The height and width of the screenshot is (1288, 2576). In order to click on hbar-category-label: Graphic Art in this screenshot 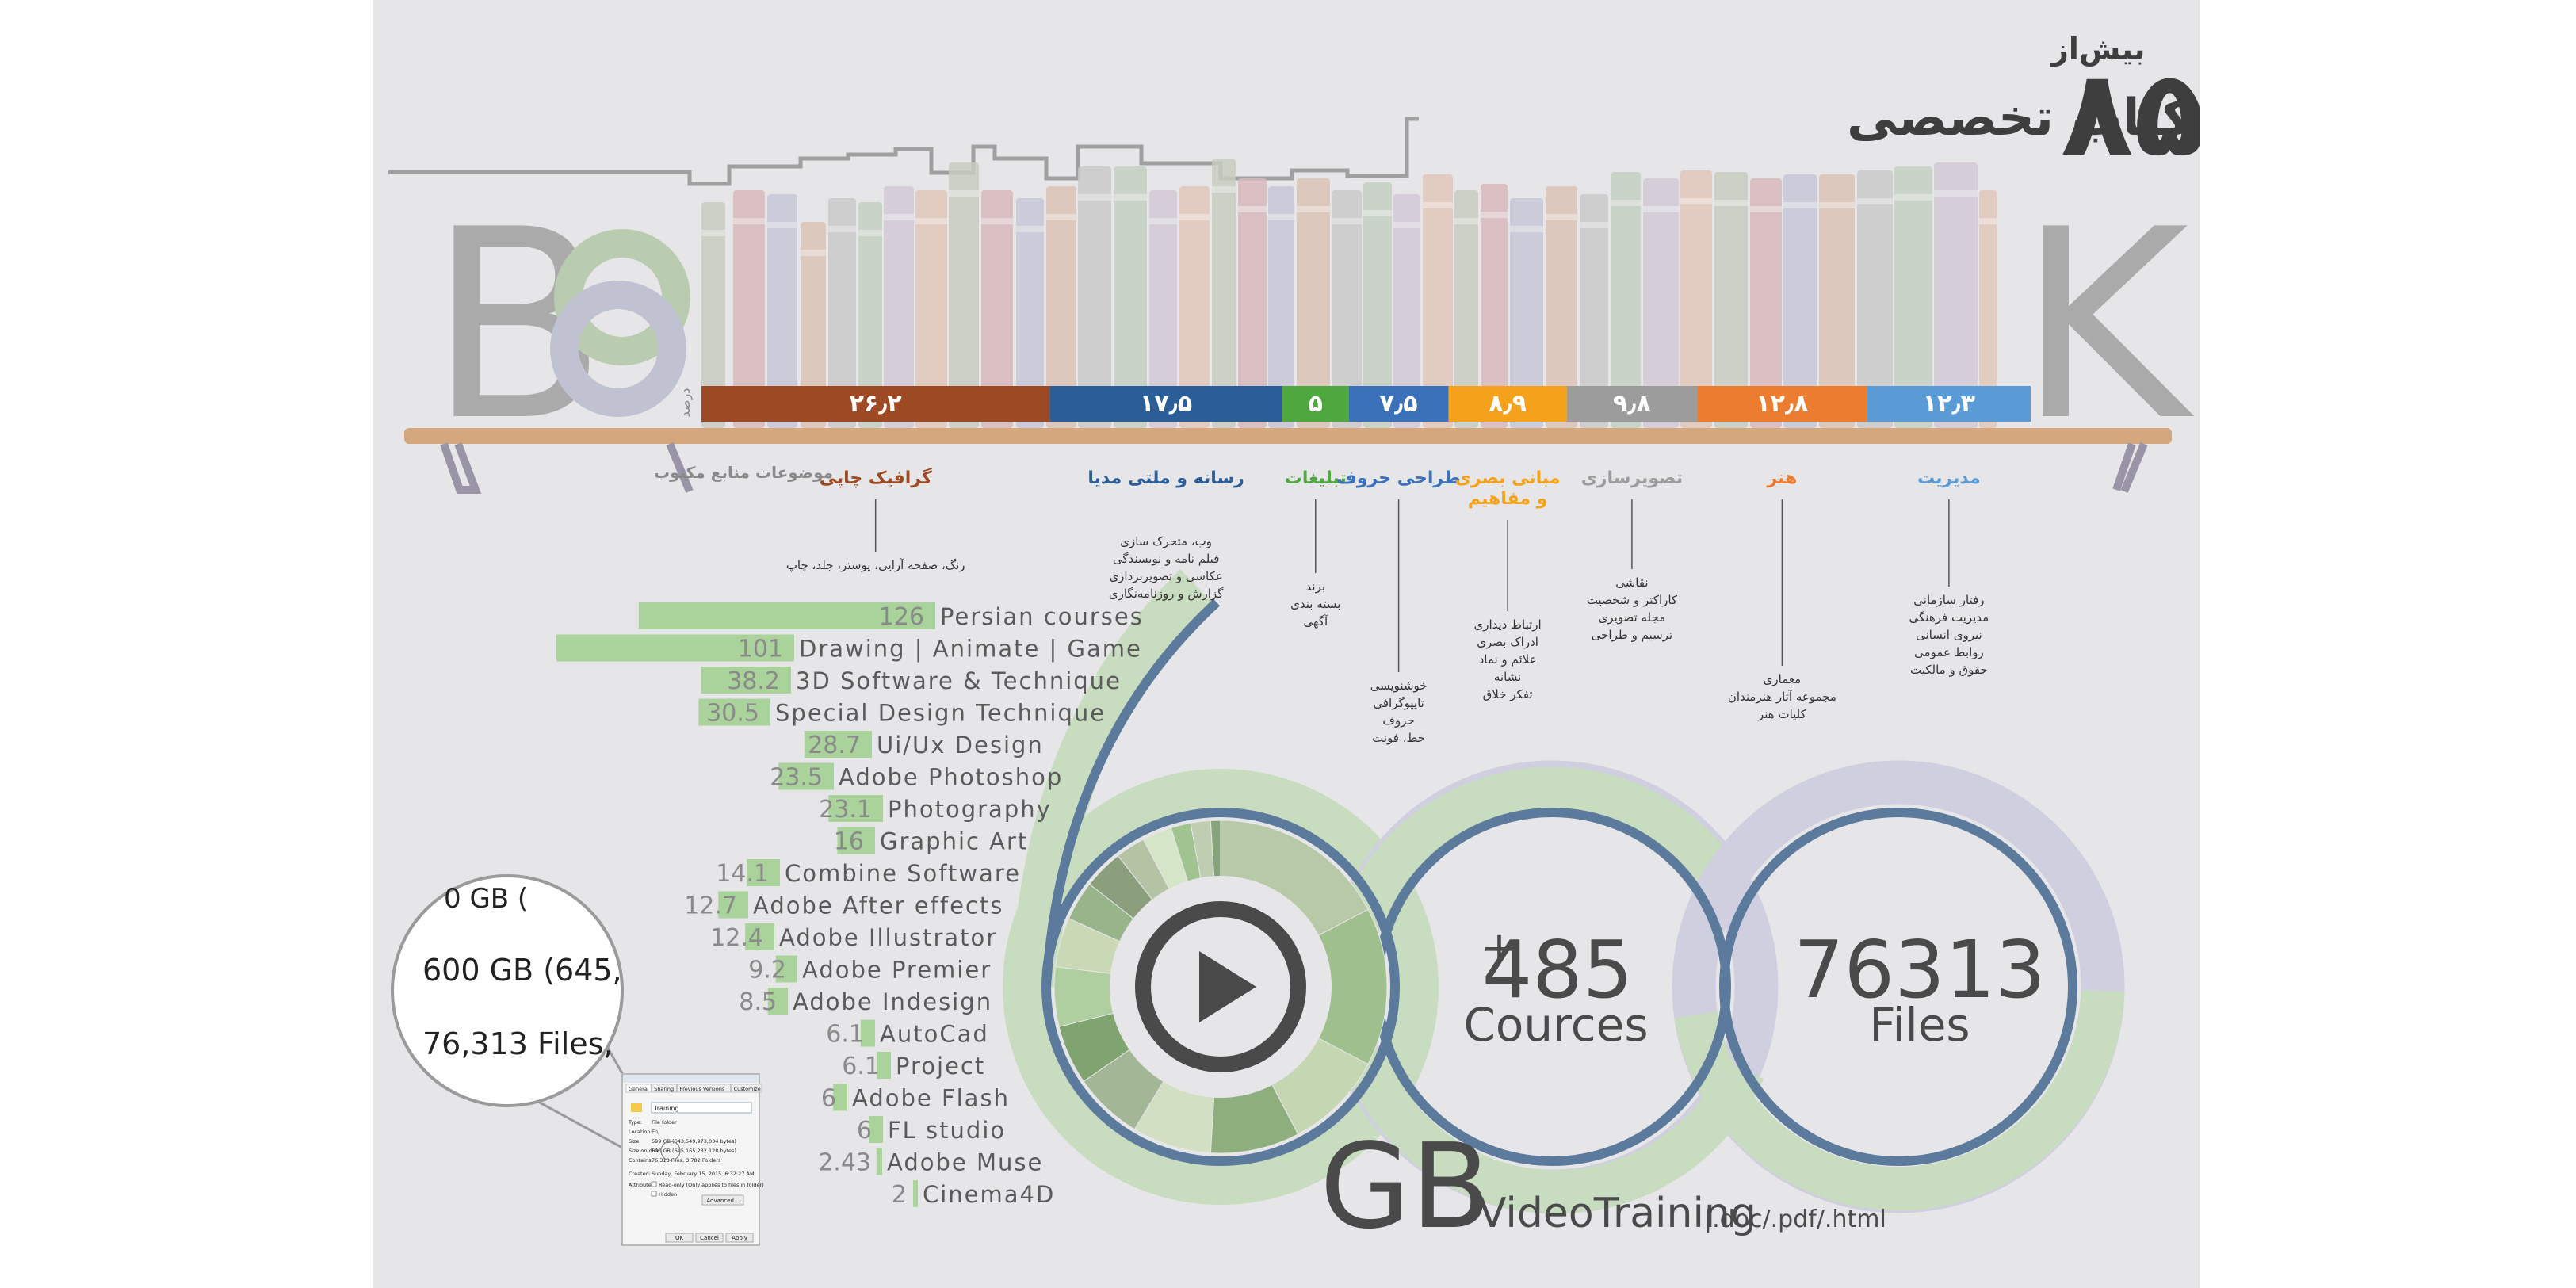, I will do `click(954, 842)`.